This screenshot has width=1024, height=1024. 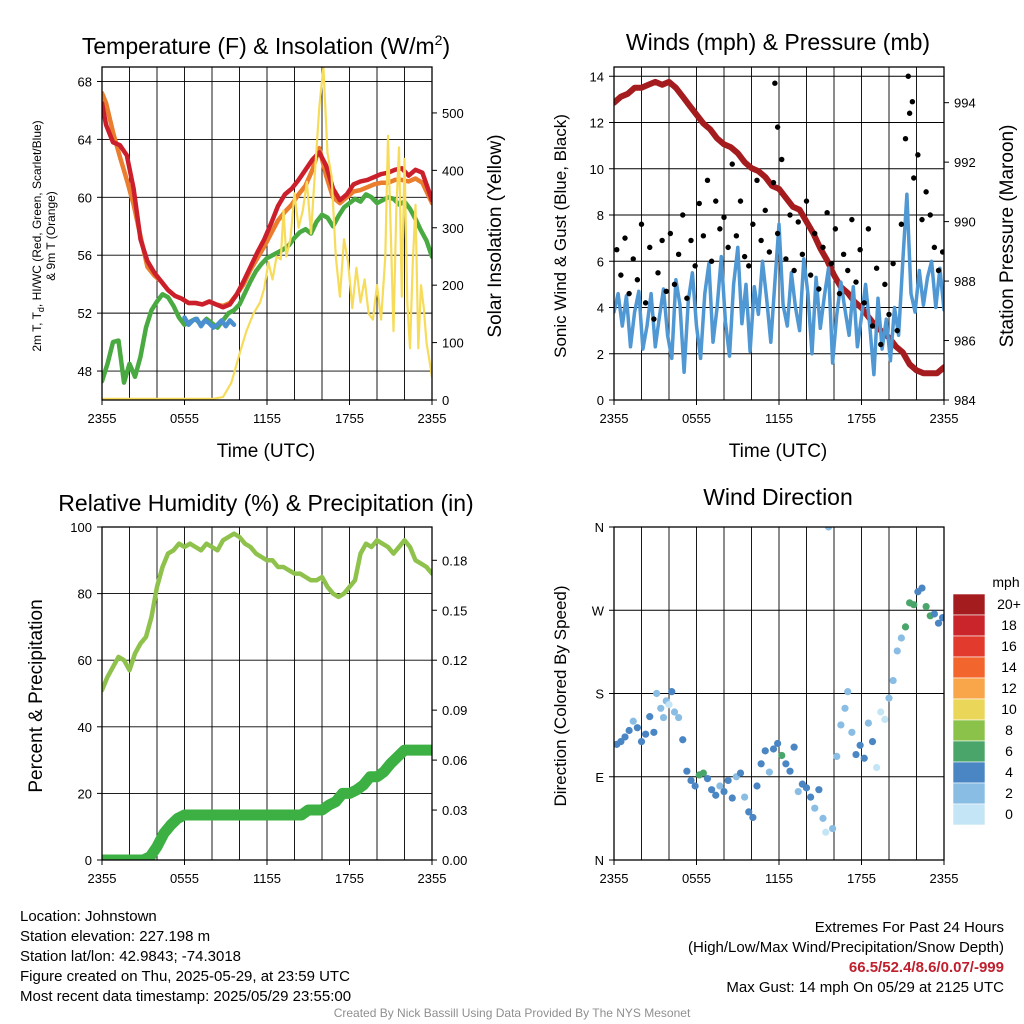 I want to click on wind-xlabel: Time (UTC), so click(x=778, y=451).